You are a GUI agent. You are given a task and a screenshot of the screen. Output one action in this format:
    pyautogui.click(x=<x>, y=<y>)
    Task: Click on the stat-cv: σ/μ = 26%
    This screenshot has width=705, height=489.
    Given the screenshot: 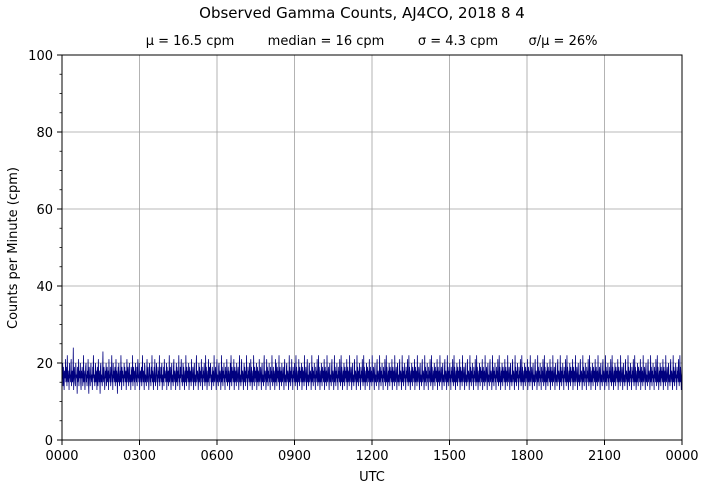 What is the action you would take?
    pyautogui.click(x=563, y=41)
    